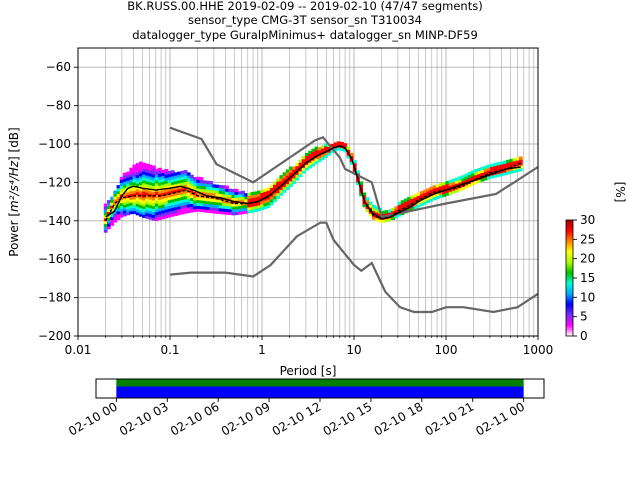  What do you see at coordinates (93, 418) in the screenshot?
I see `timeline-tick-label: 02-10 00` at bounding box center [93, 418].